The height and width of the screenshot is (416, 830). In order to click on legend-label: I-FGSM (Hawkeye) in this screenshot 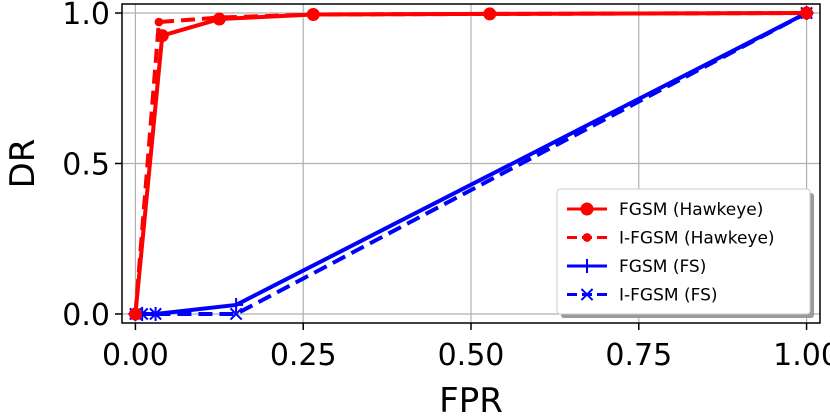, I will do `click(697, 239)`.